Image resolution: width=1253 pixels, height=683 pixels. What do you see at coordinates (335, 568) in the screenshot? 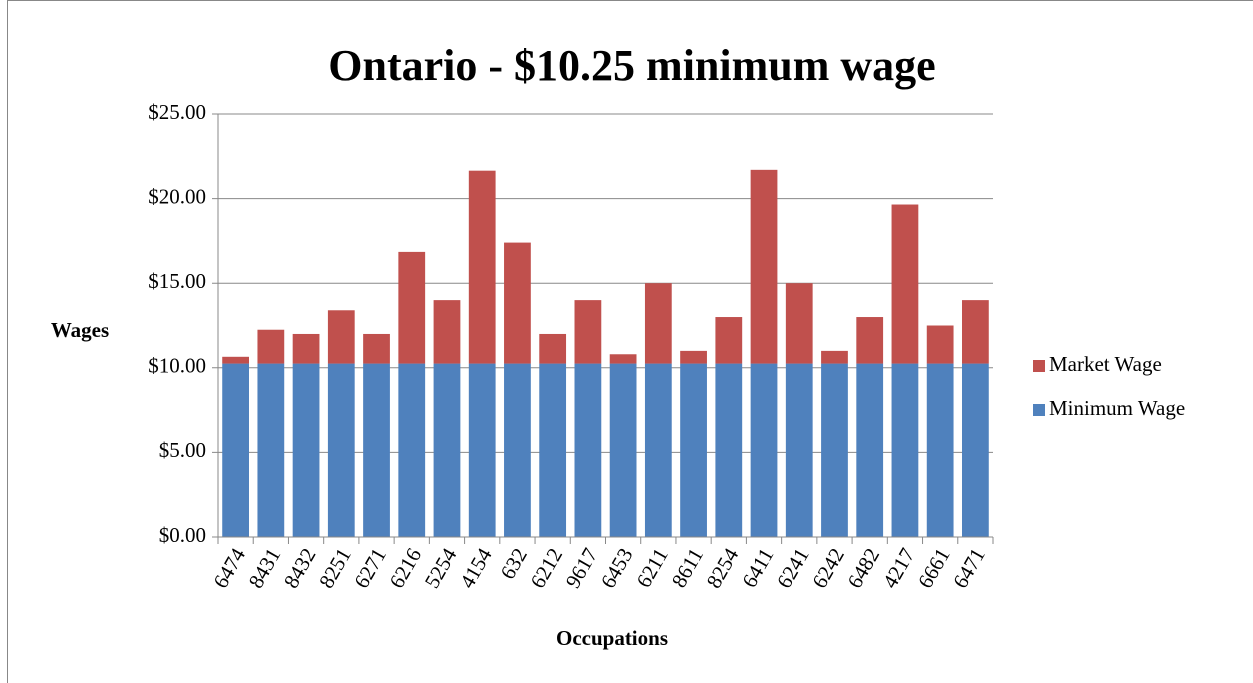
I see `x-tick-label: 8251` at bounding box center [335, 568].